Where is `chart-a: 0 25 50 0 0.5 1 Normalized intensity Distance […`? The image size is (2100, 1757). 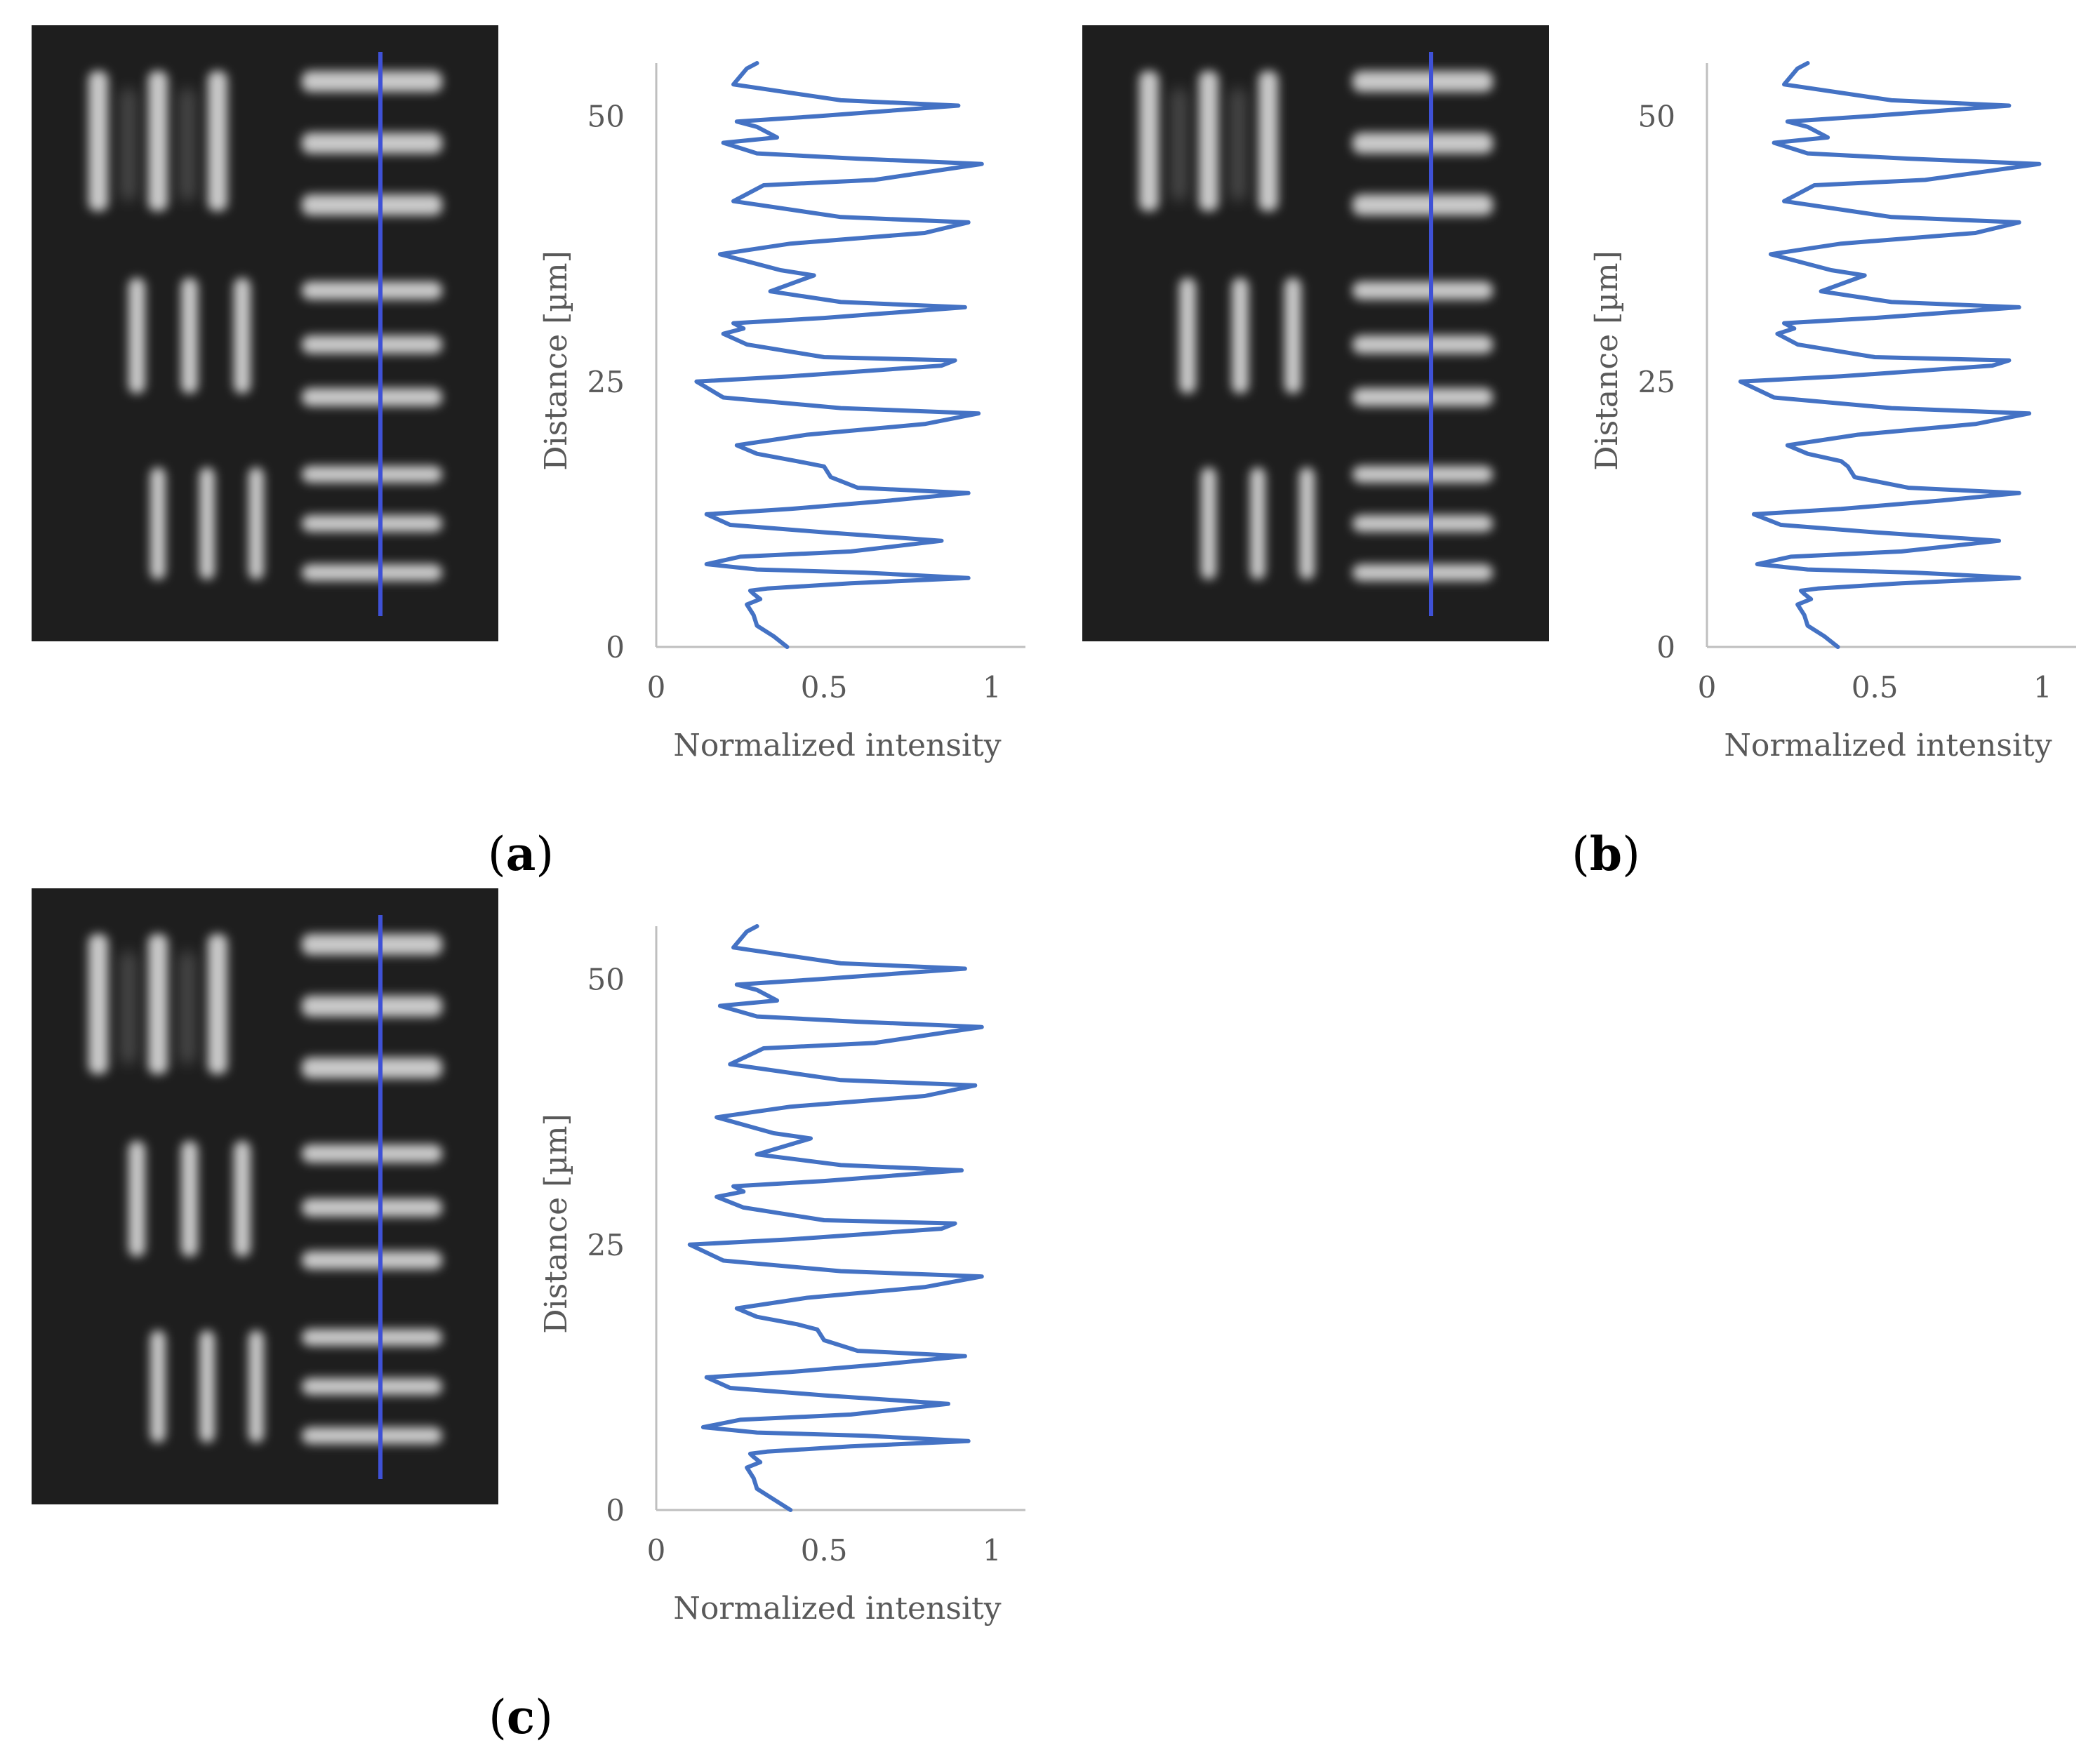
chart-a: 0 25 50 0 0.5 1 Normalized intensity Distance [… is located at coordinates (781, 412).